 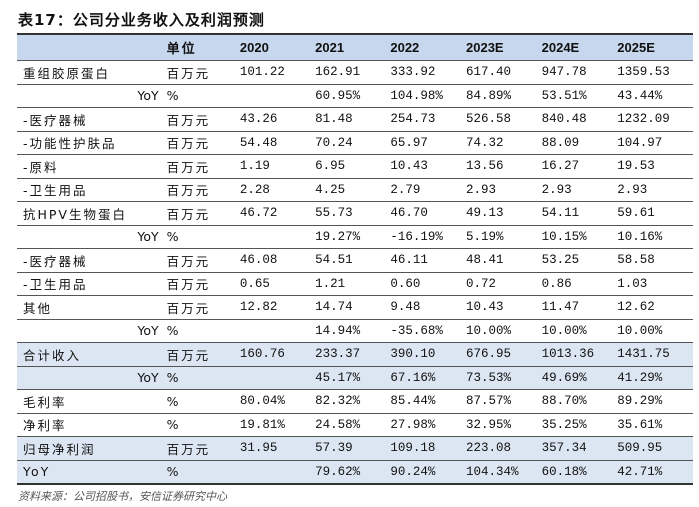 I want to click on cell-value: 67.16%, so click(x=428, y=378).